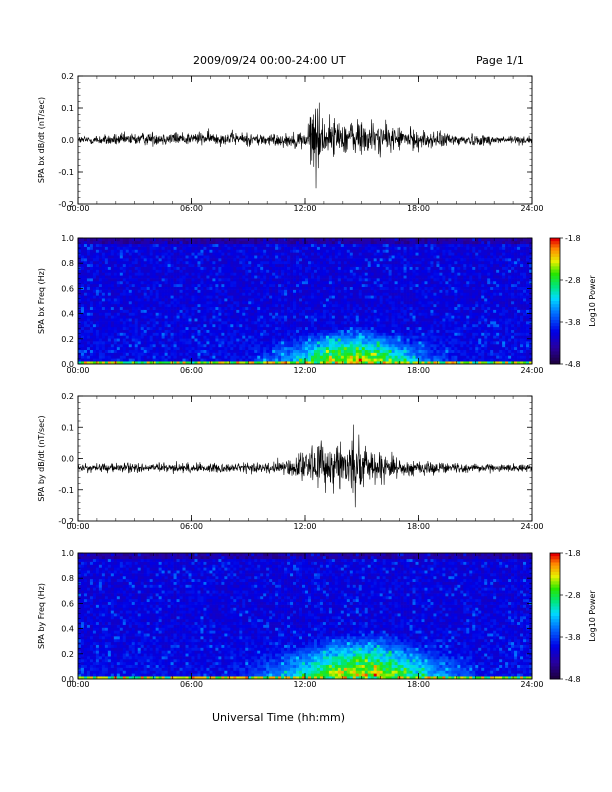 The height and width of the screenshot is (792, 612). What do you see at coordinates (269, 60) in the screenshot?
I see `page-title: 2009/09/24 00:00-24:00 UT` at bounding box center [269, 60].